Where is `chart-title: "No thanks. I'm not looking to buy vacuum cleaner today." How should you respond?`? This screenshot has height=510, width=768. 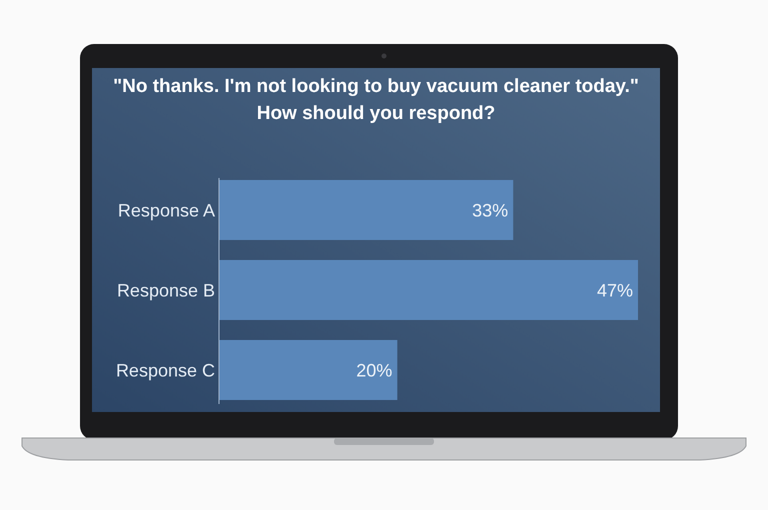
chart-title: "No thanks. I'm not looking to buy vacuum cleaner today." How should you respond? is located at coordinates (376, 100).